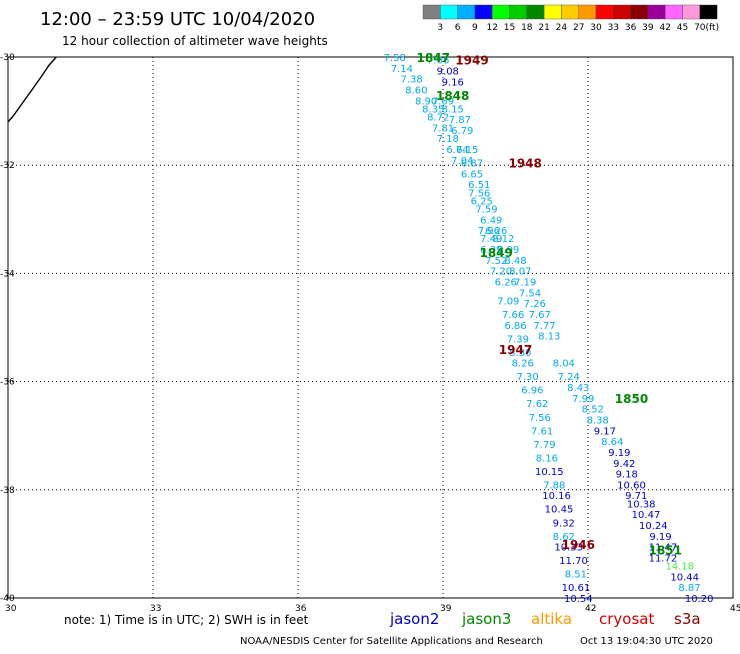 The image size is (740, 654). What do you see at coordinates (646, 515) in the screenshot?
I see `swh-value: 10.47` at bounding box center [646, 515].